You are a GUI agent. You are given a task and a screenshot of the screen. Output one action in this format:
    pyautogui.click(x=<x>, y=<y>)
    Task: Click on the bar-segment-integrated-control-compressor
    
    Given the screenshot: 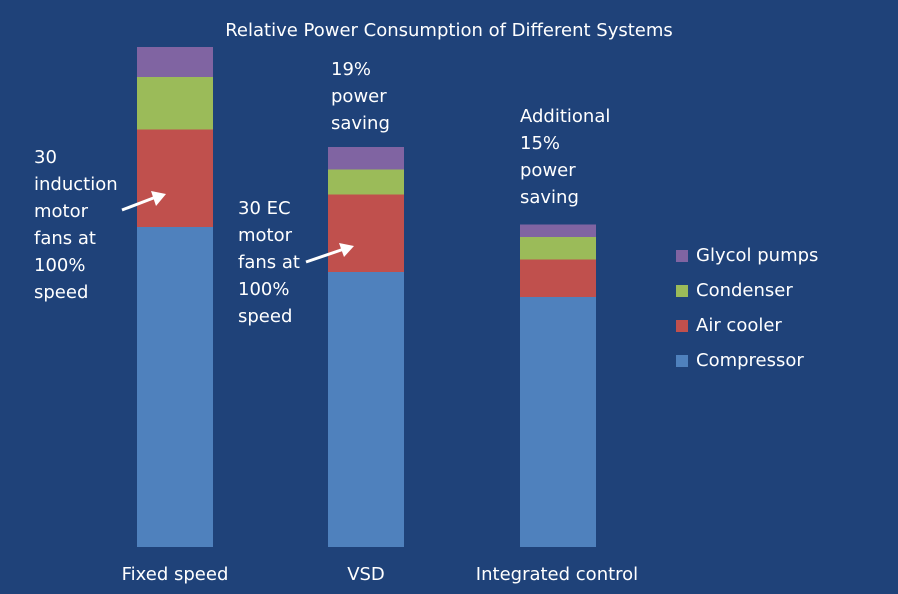 What is the action you would take?
    pyautogui.click(x=558, y=422)
    